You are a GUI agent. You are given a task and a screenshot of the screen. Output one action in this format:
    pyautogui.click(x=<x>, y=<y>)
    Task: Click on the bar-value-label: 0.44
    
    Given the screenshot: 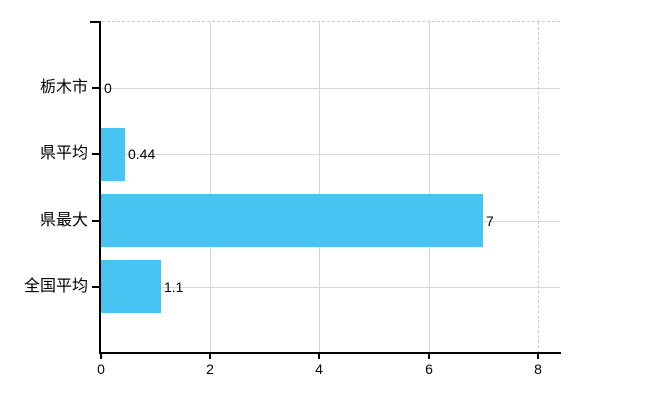 What is the action you would take?
    pyautogui.click(x=142, y=154)
    